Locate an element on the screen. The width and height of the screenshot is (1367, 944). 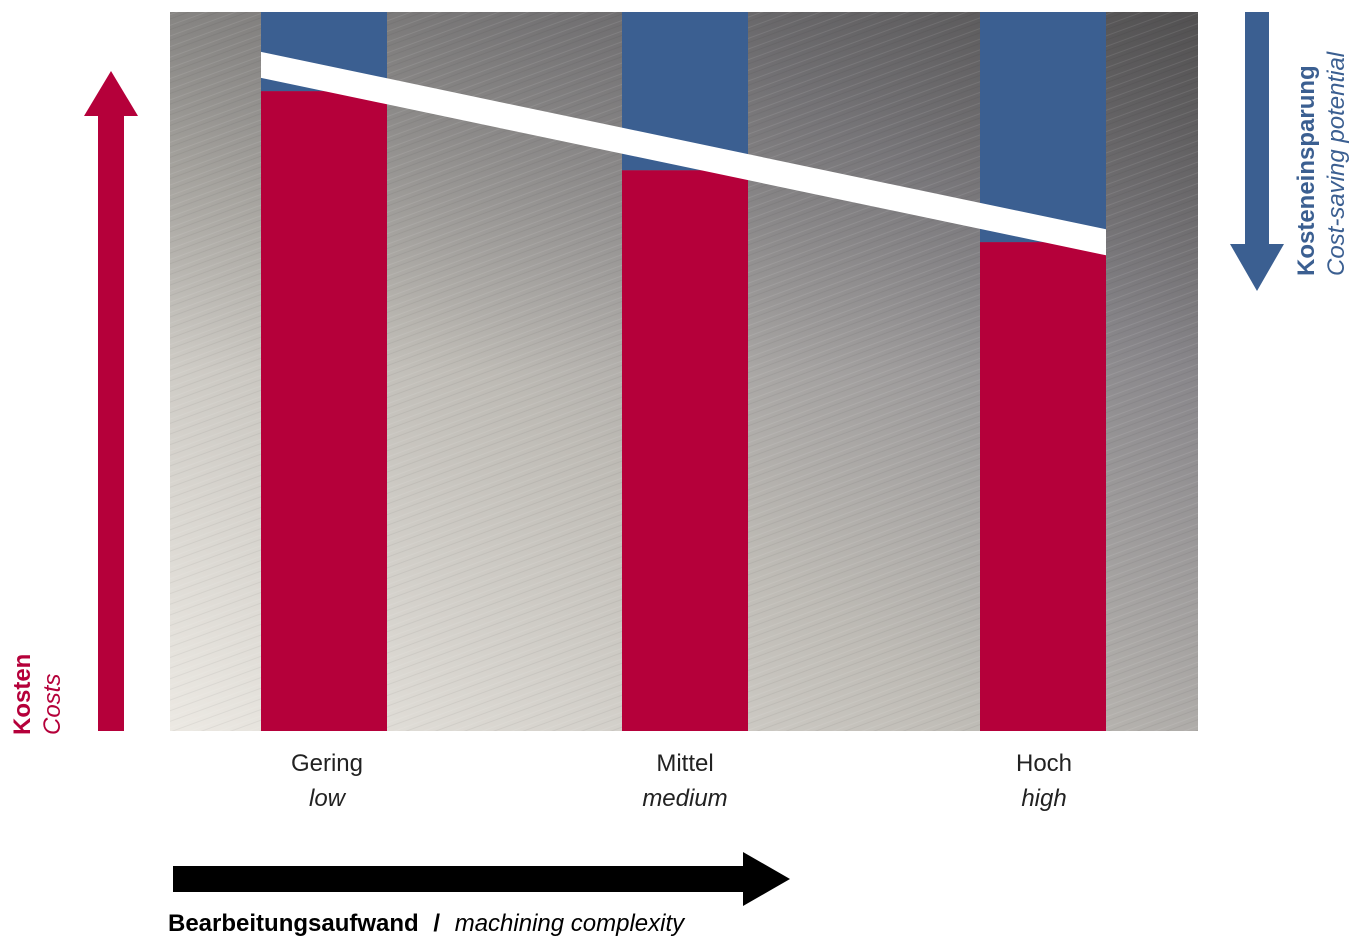
divider-layer is located at coordinates (683, 153).